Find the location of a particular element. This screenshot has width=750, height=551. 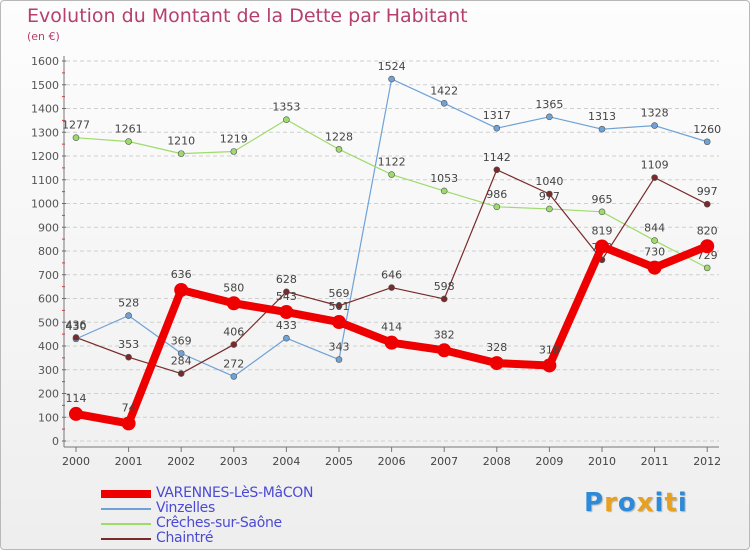

data-label: 730 is located at coordinates (654, 252).